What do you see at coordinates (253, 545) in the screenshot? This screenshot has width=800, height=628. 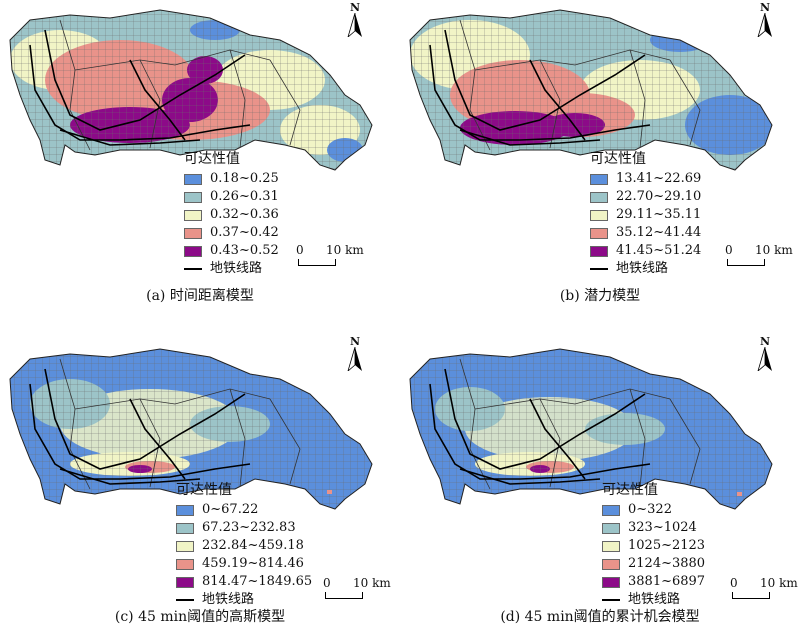 I see `legend-label: 232.84~459.18` at bounding box center [253, 545].